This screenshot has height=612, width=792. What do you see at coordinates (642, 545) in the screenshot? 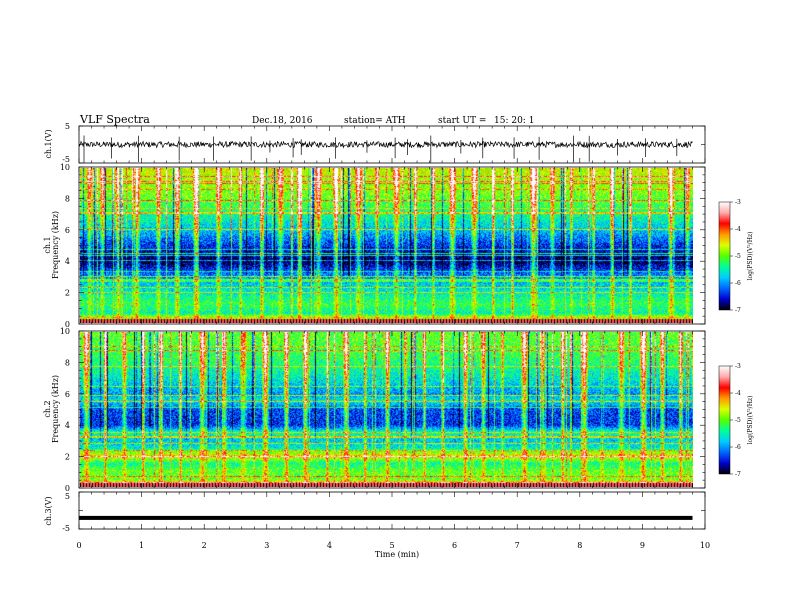
I see `time-tick-label: 9` at bounding box center [642, 545].